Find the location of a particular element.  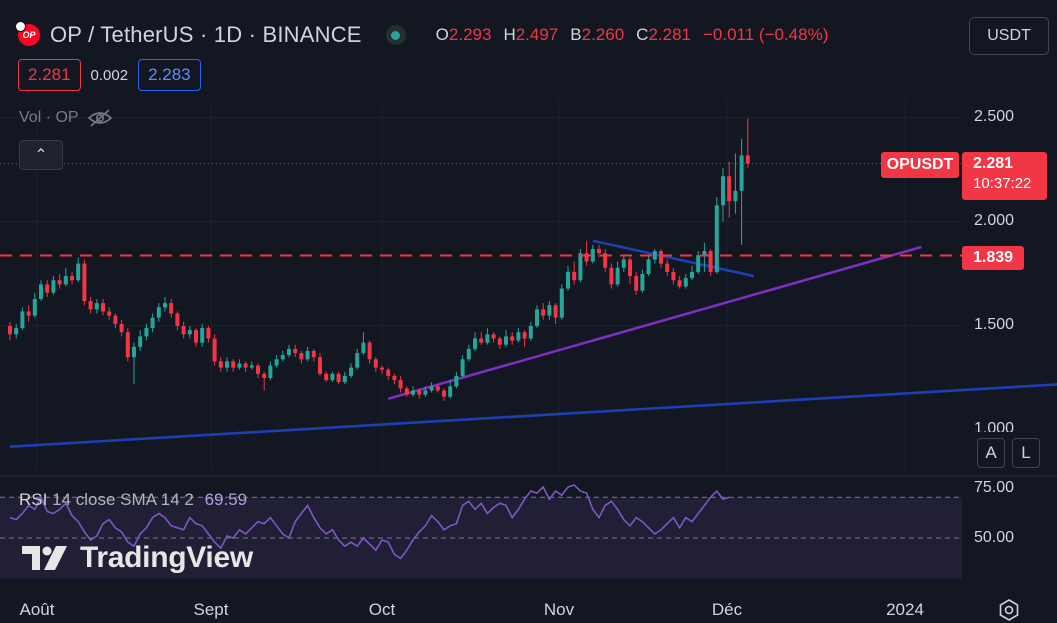

currency-select: USDT is located at coordinates (1009, 36).